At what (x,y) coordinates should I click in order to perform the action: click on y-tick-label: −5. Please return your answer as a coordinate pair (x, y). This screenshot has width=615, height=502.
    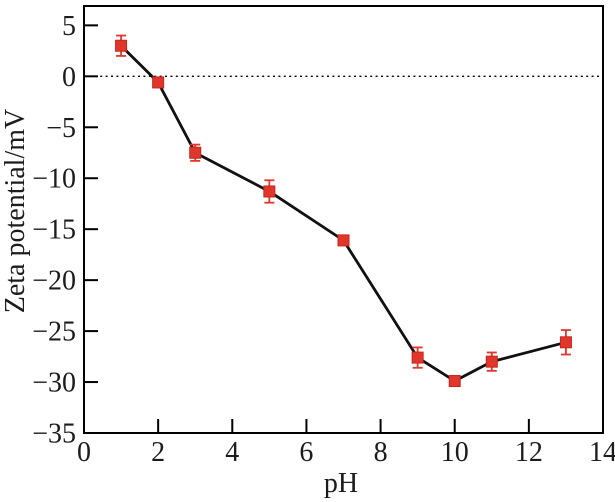
    Looking at the image, I should click on (61, 128).